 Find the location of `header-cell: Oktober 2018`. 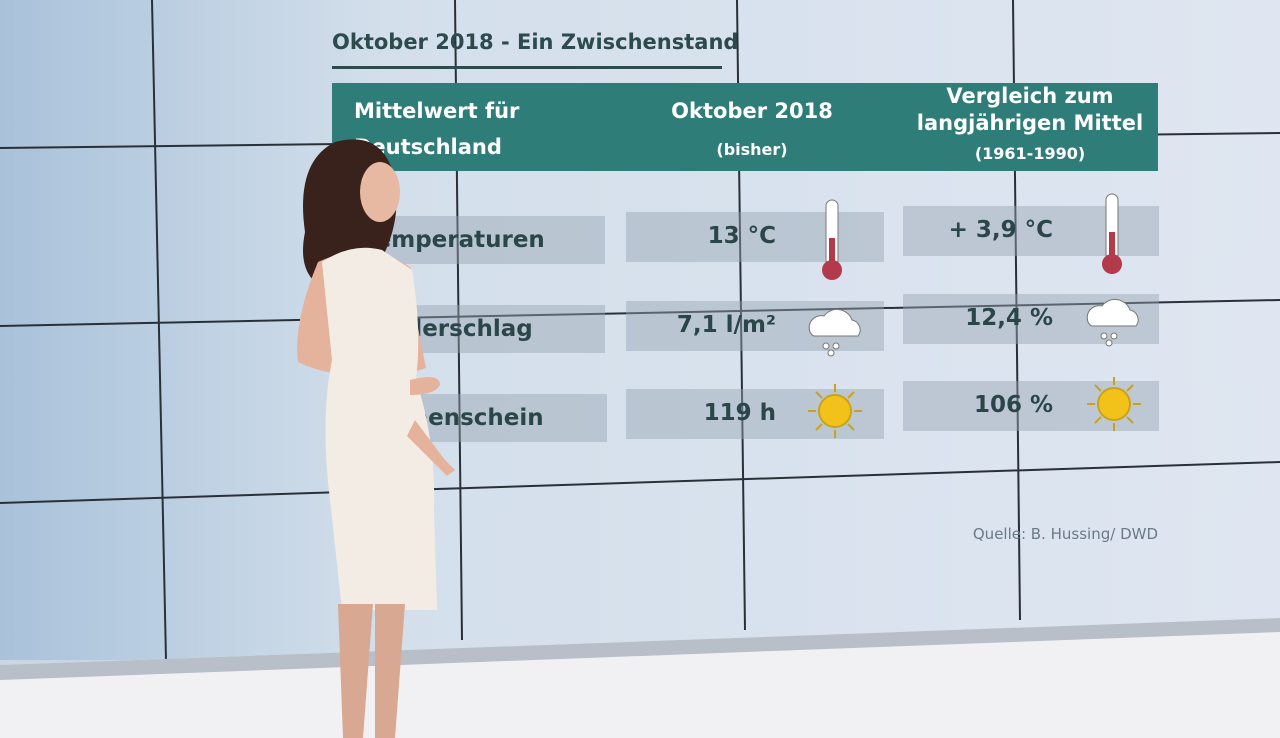

header-cell: Oktober 2018 is located at coordinates (752, 111).